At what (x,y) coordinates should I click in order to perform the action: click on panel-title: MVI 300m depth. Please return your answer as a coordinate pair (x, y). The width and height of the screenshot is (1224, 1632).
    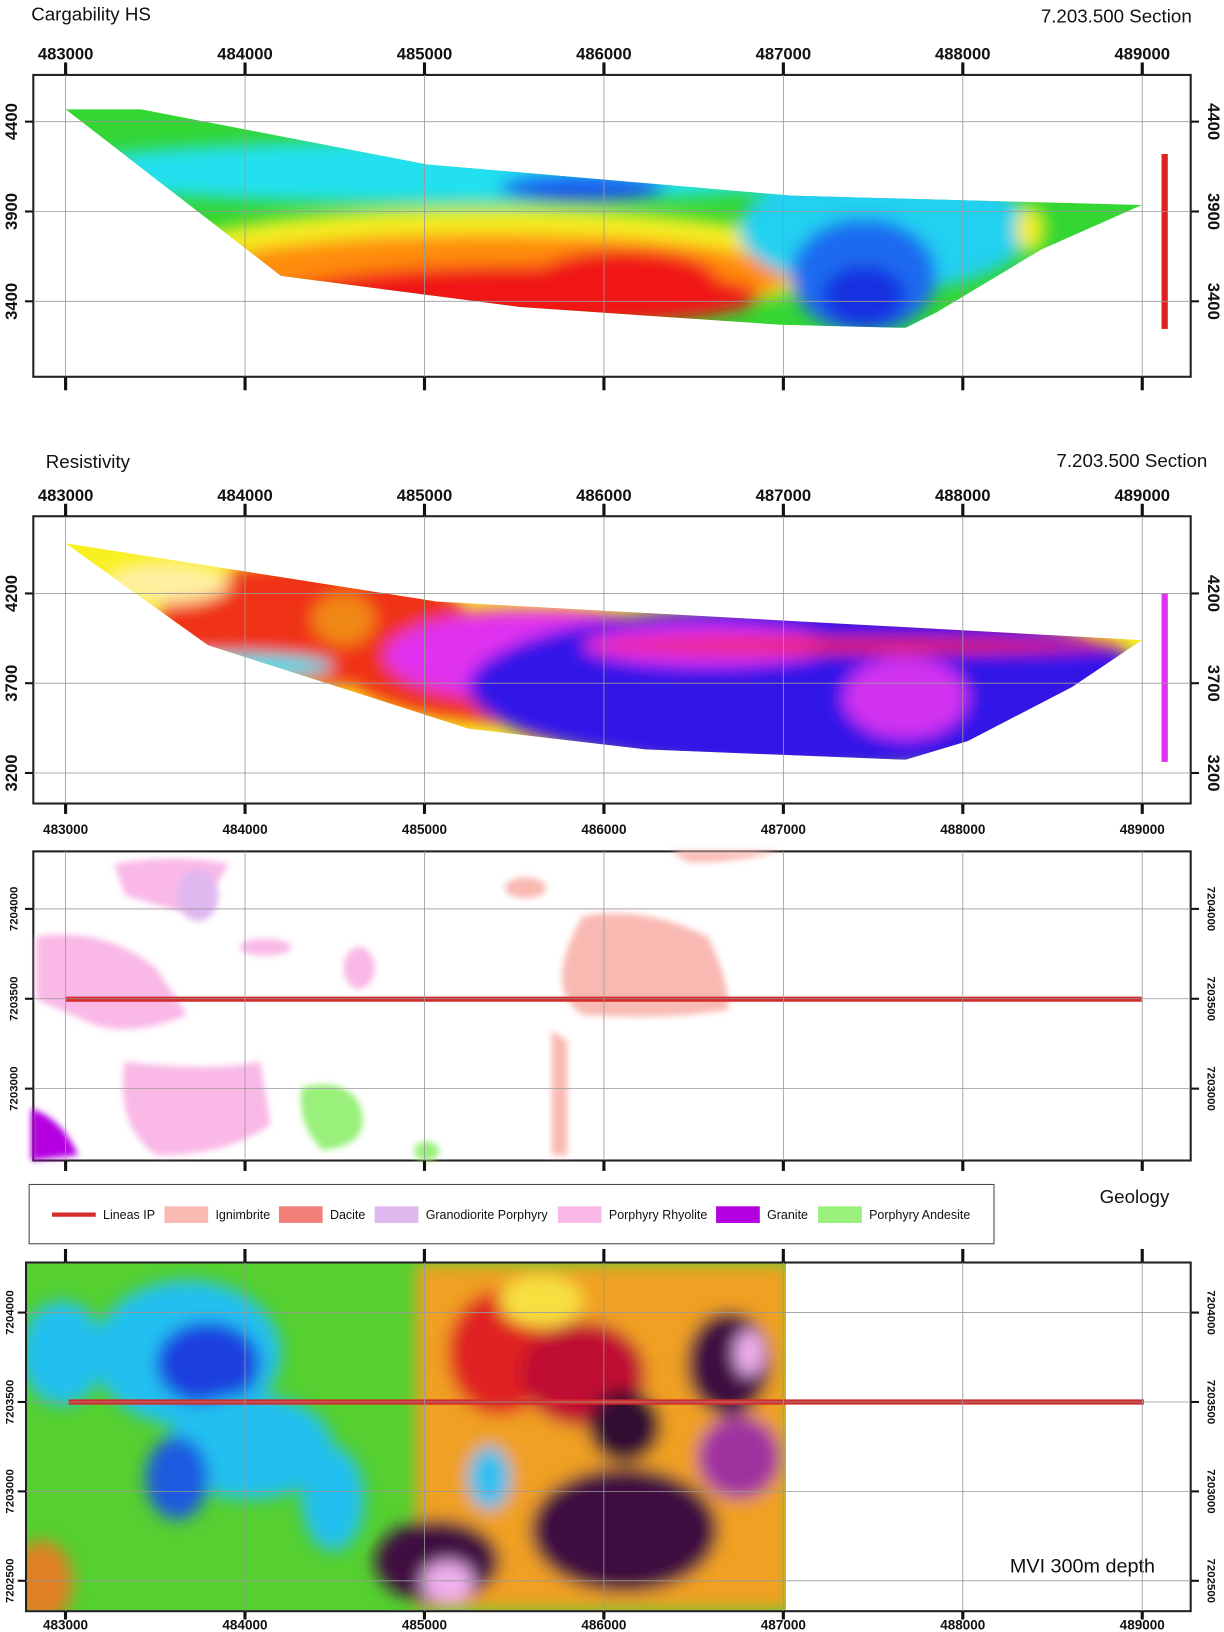
    Looking at the image, I should click on (1082, 1567).